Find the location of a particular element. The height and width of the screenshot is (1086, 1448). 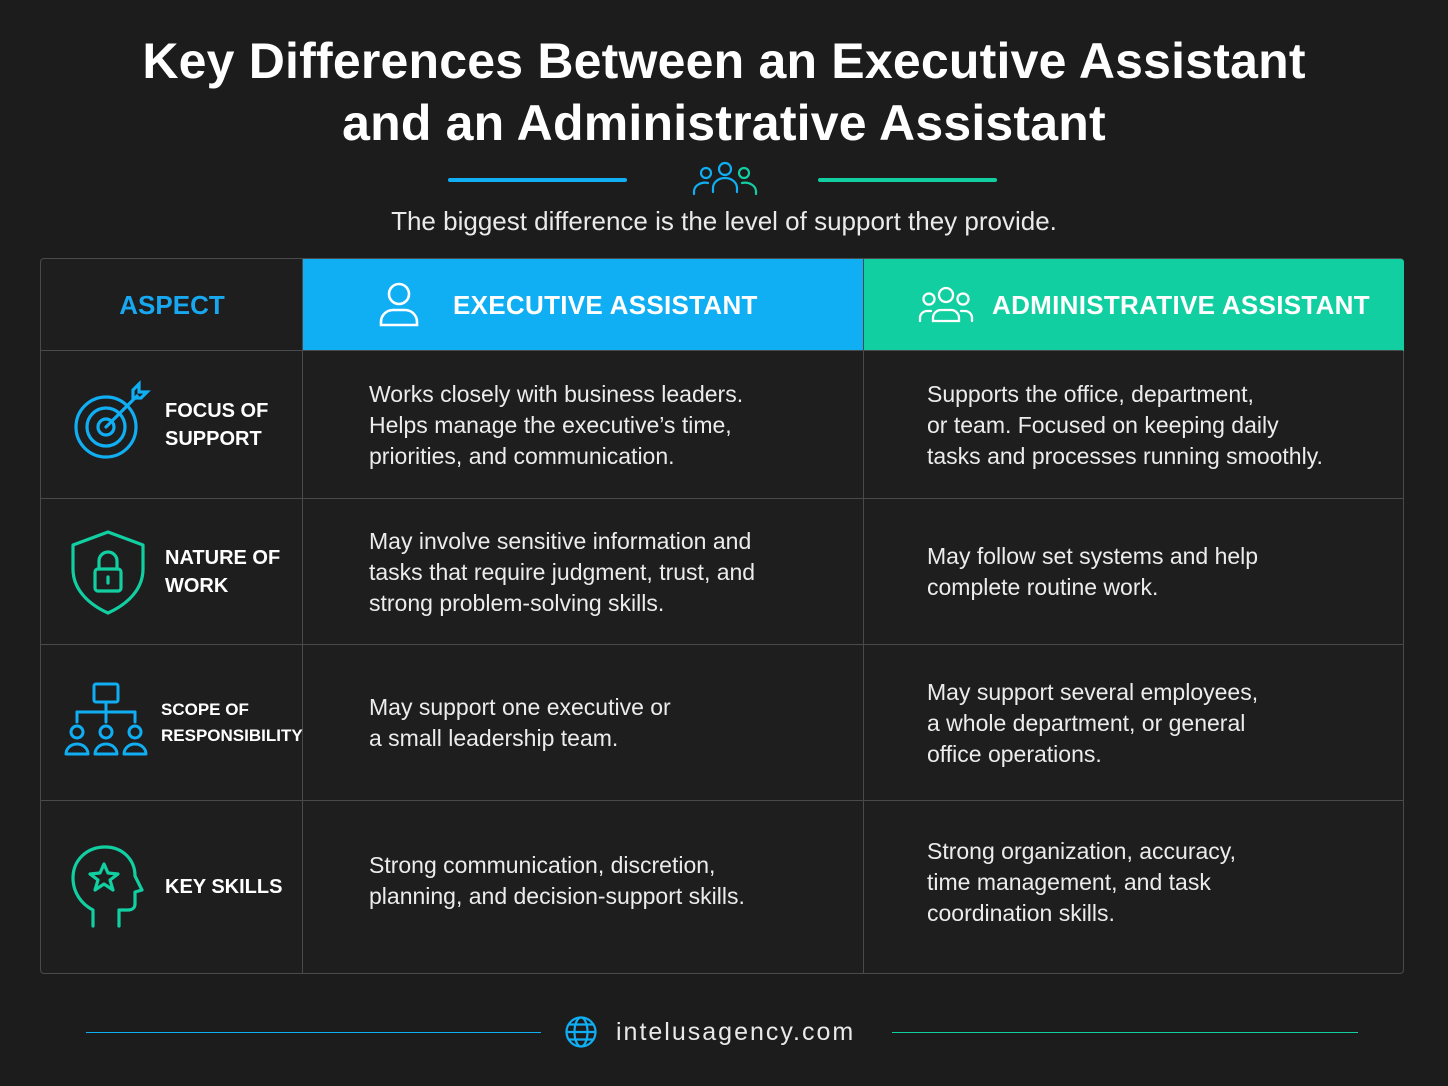

aspect-label: SCOPE OF RESPONSIBILITY is located at coordinates (232, 722).